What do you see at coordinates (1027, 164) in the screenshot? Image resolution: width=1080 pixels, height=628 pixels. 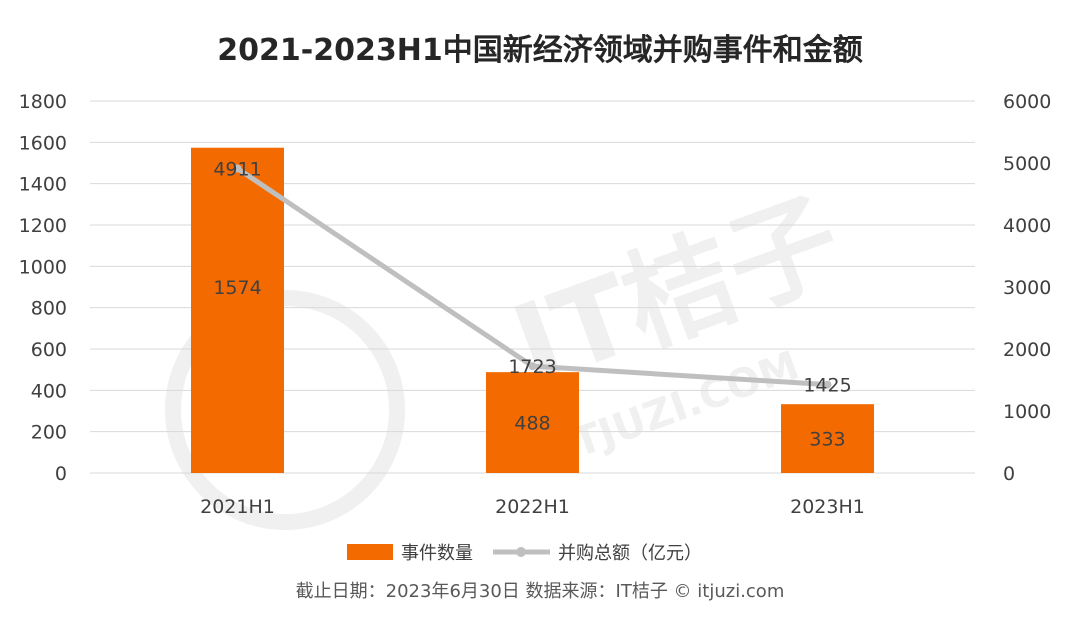 I see `right-tick-label: 5000` at bounding box center [1027, 164].